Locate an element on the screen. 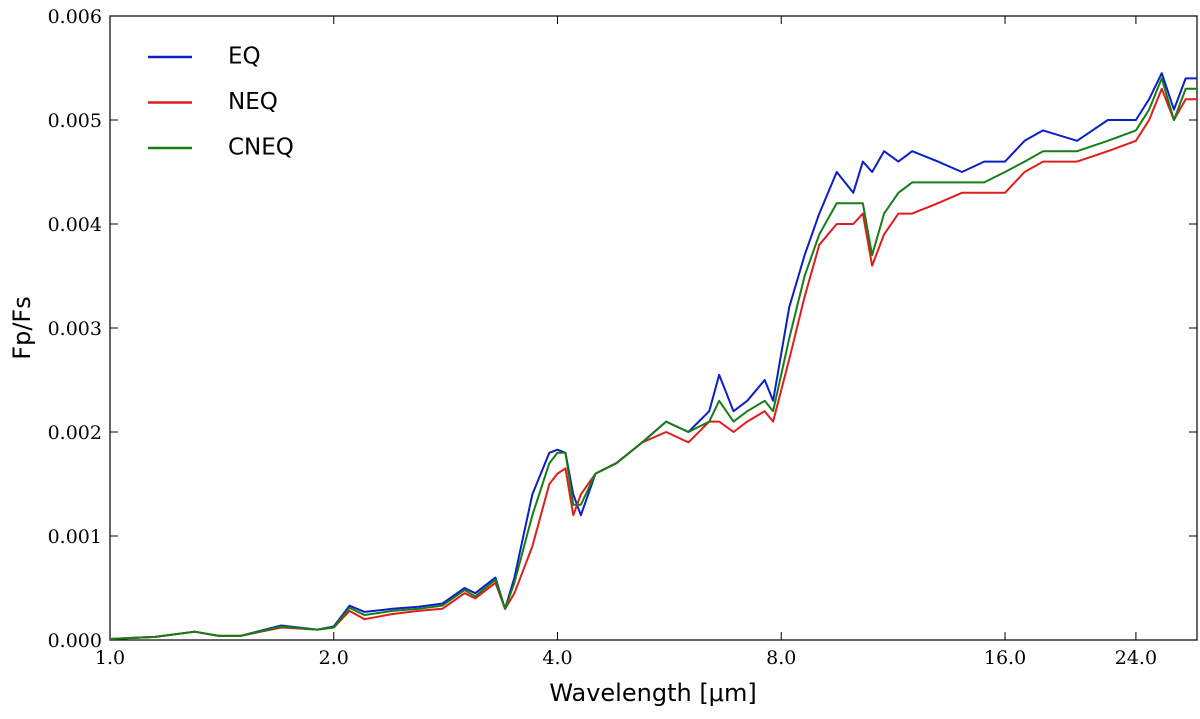  x-tick-label: 4.0 is located at coordinates (557, 658).